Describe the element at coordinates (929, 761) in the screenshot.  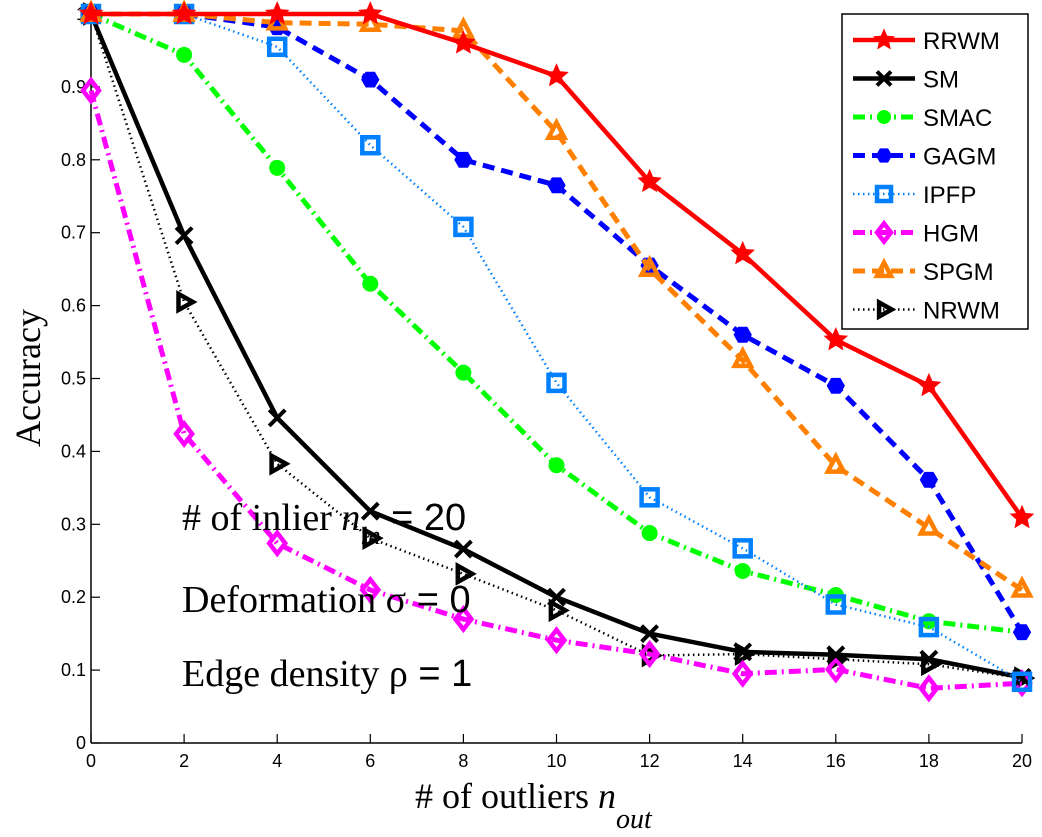
I see `x-tick-label: 18` at that location.